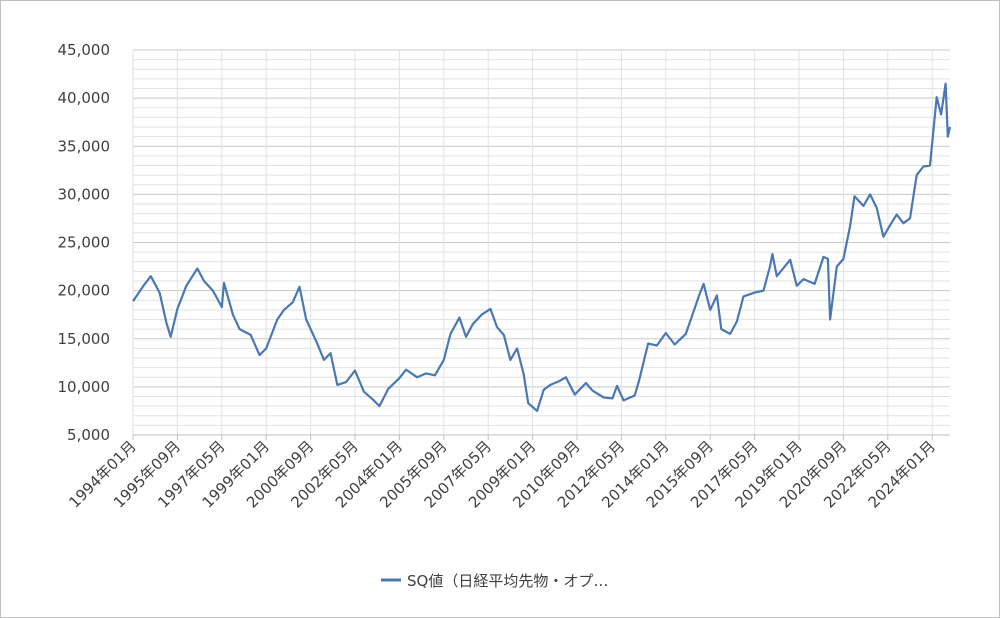 This screenshot has width=1000, height=618. I want to click on y-tick-label: 10,000, so click(84, 387).